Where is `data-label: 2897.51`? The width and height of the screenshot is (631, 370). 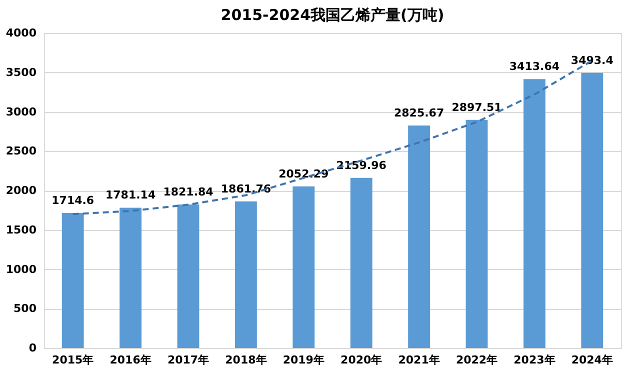 data-label: 2897.51 is located at coordinates (477, 107).